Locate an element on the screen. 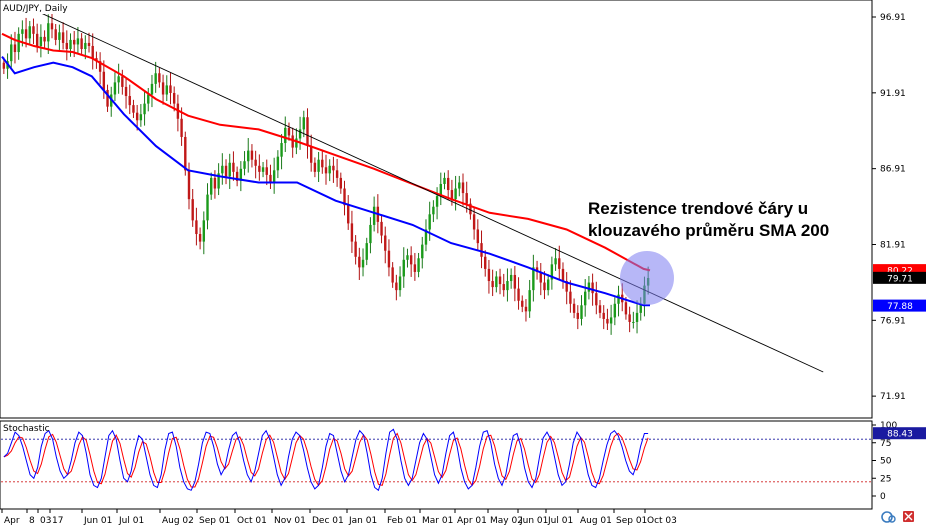 Image resolution: width=928 pixels, height=529 pixels. stoch-tick-label: 50 is located at coordinates (886, 462).